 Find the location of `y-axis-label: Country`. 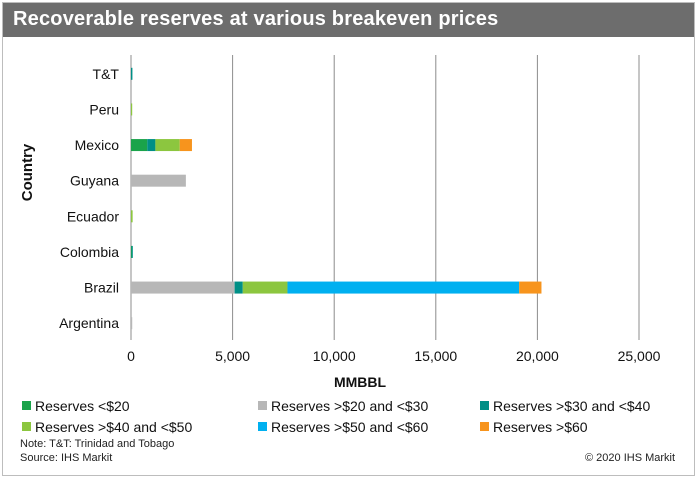

y-axis-label: Country is located at coordinates (27, 172).